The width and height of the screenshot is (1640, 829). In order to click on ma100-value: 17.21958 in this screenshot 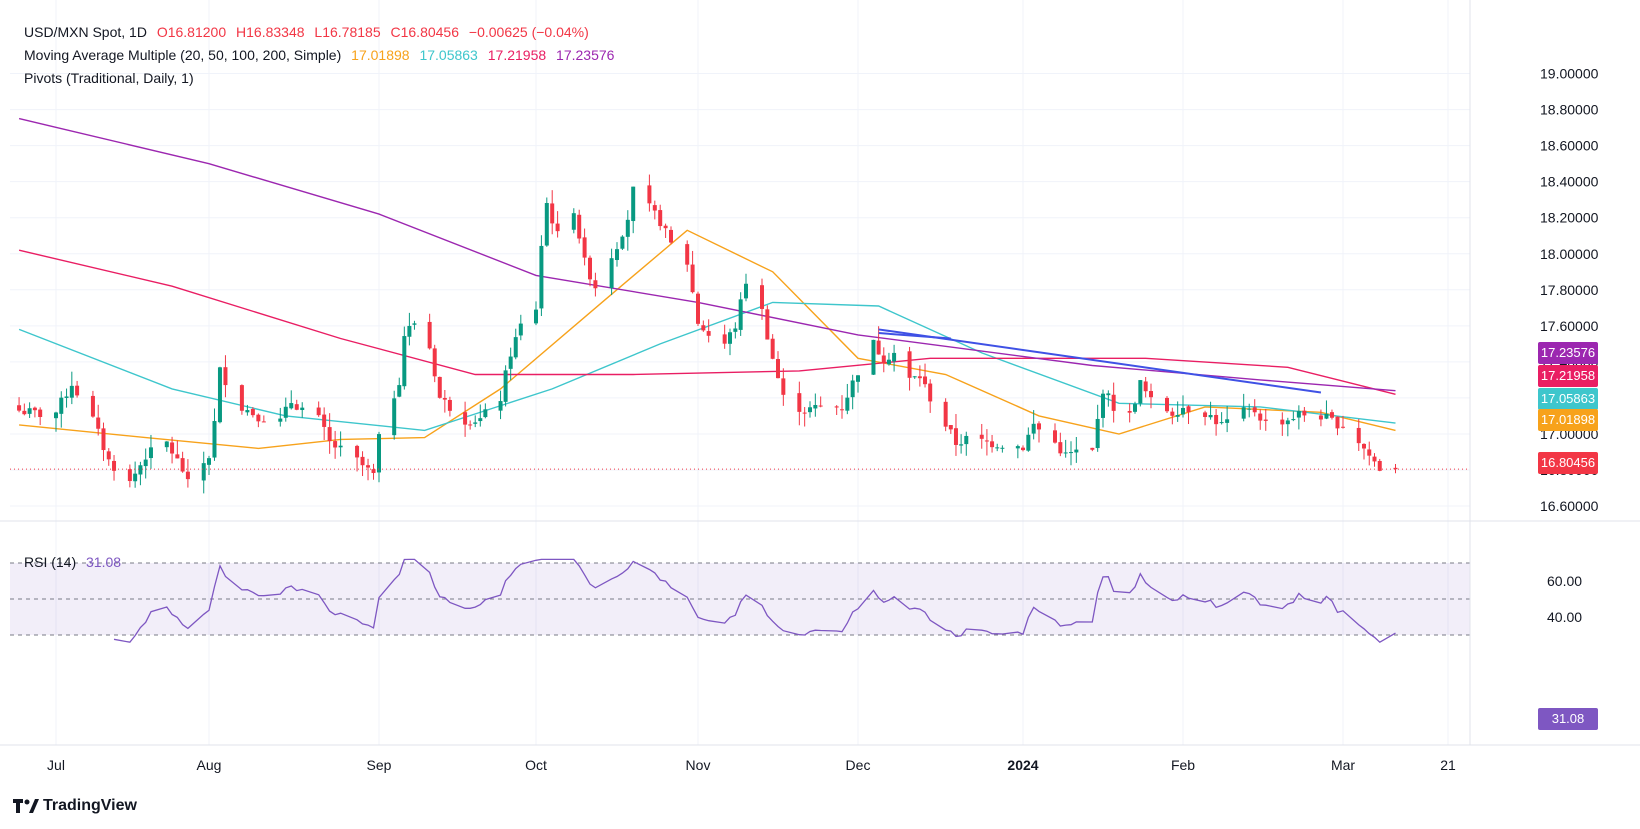, I will do `click(517, 55)`.